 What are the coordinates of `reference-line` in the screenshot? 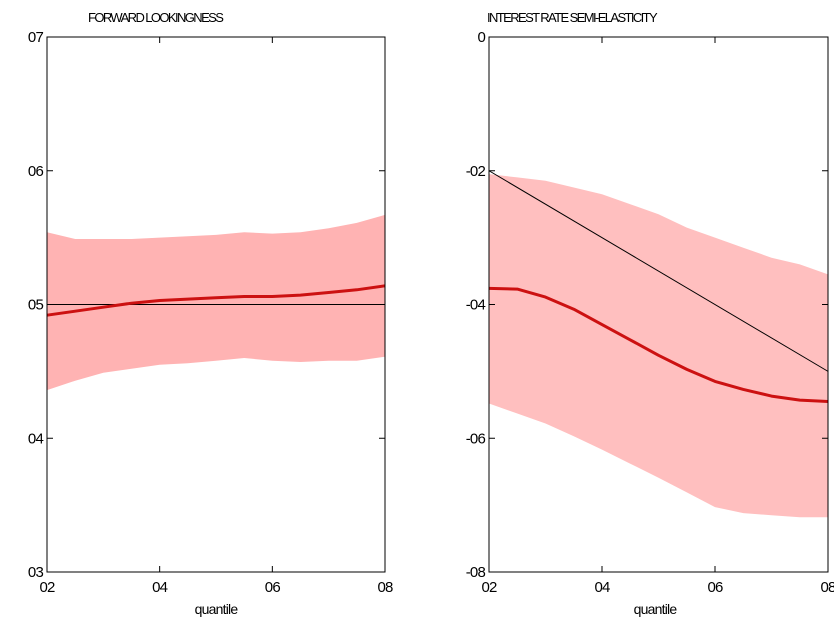 It's located at (658, 271).